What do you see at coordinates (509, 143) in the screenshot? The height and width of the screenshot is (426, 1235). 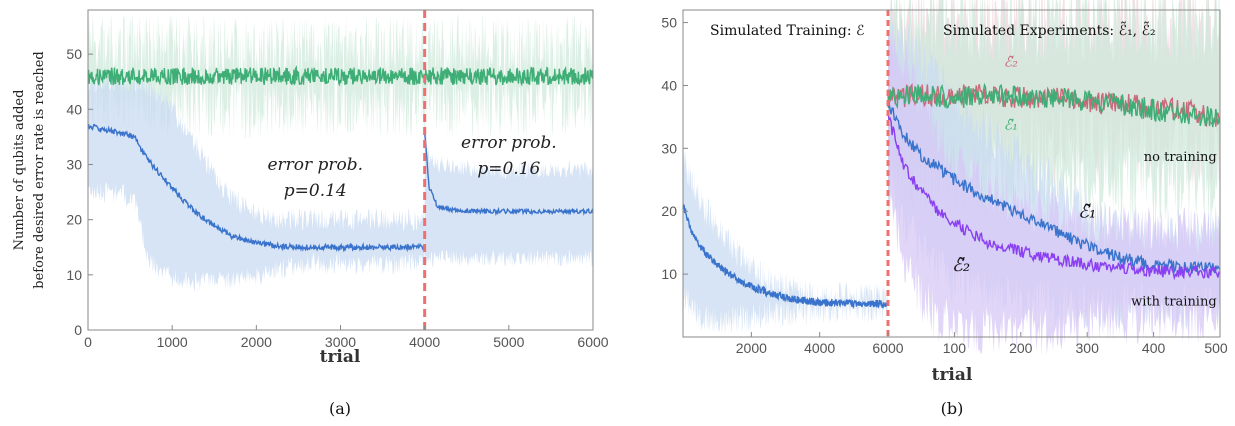 I see `annotation-1-line0: error prob.` at bounding box center [509, 143].